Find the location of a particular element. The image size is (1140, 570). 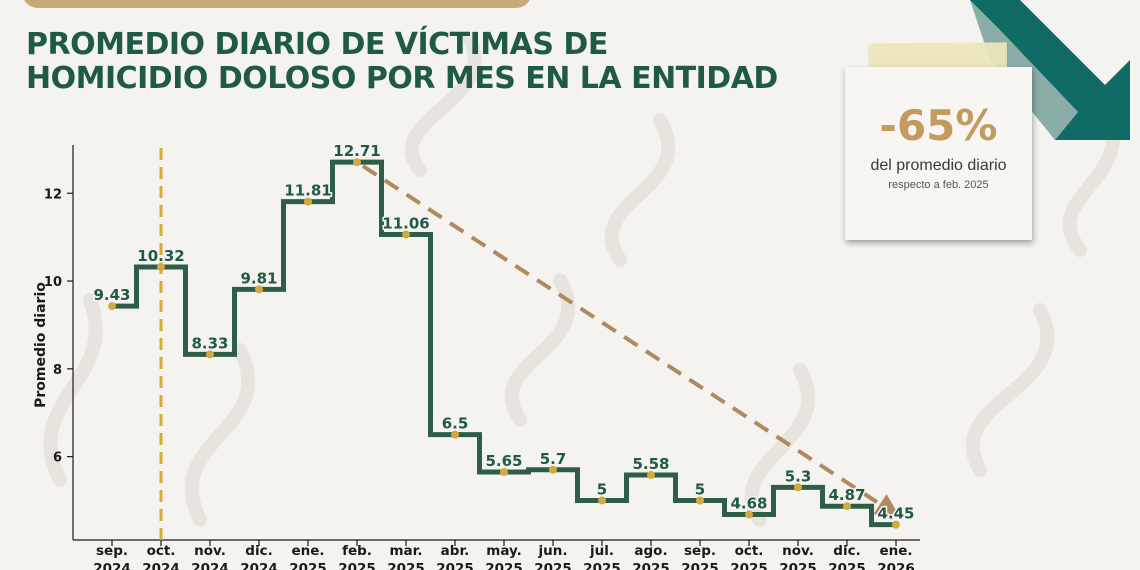

data-label: 8.33 is located at coordinates (209, 343).